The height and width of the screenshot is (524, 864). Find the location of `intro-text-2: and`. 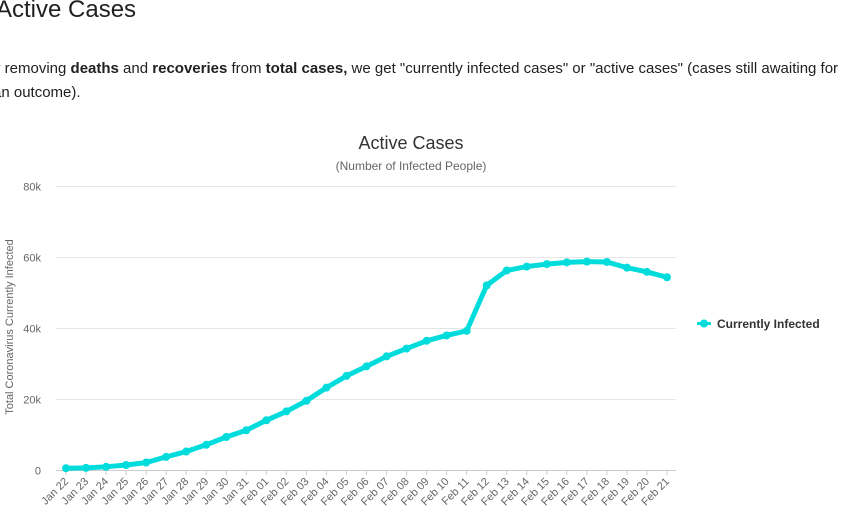

intro-text-2: and is located at coordinates (135, 68).